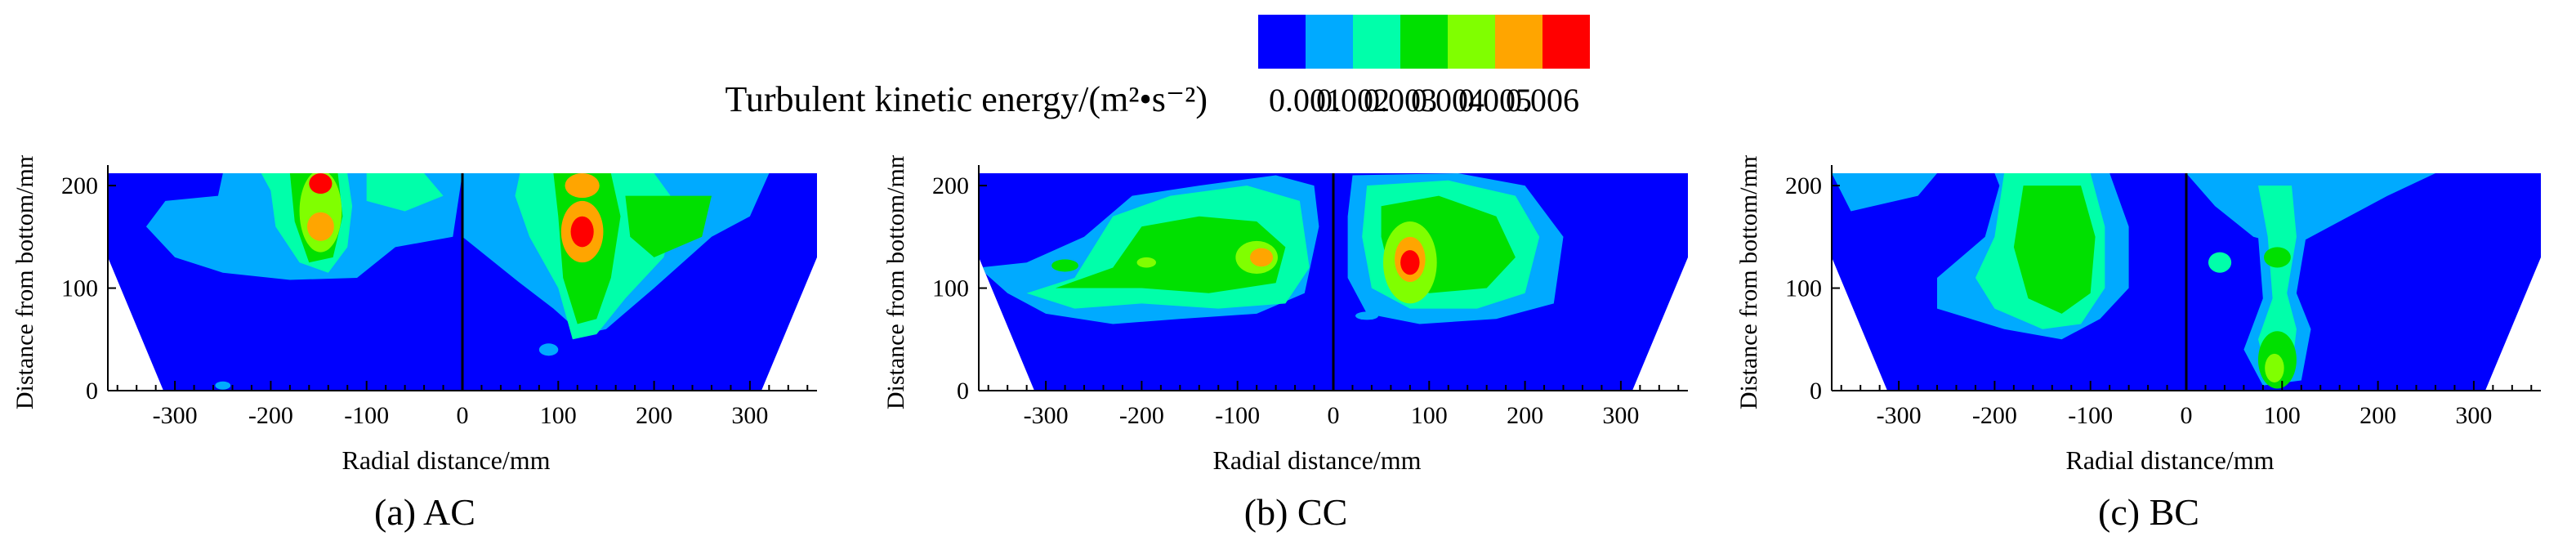 The width and height of the screenshot is (2576, 541). Describe the element at coordinates (1400, 100) in the screenshot. I see `colorbar-tick-label: 0.003` at that location.